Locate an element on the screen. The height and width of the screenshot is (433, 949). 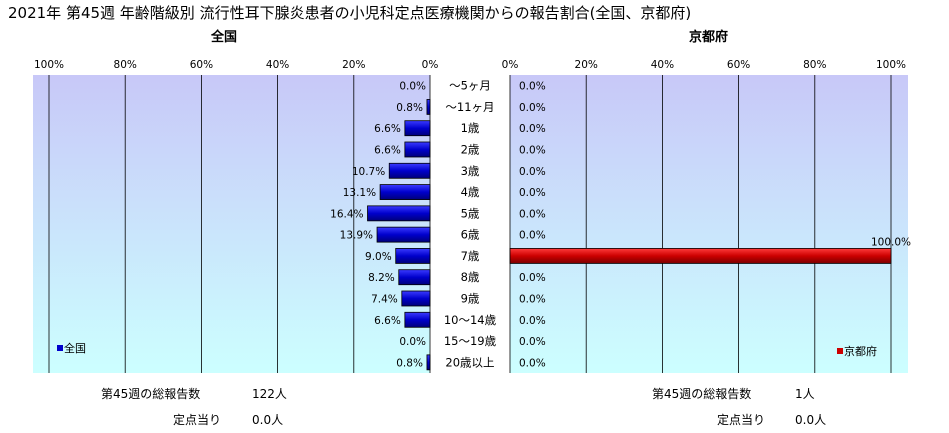
national-per-value: 0.0人 is located at coordinates (267, 420).